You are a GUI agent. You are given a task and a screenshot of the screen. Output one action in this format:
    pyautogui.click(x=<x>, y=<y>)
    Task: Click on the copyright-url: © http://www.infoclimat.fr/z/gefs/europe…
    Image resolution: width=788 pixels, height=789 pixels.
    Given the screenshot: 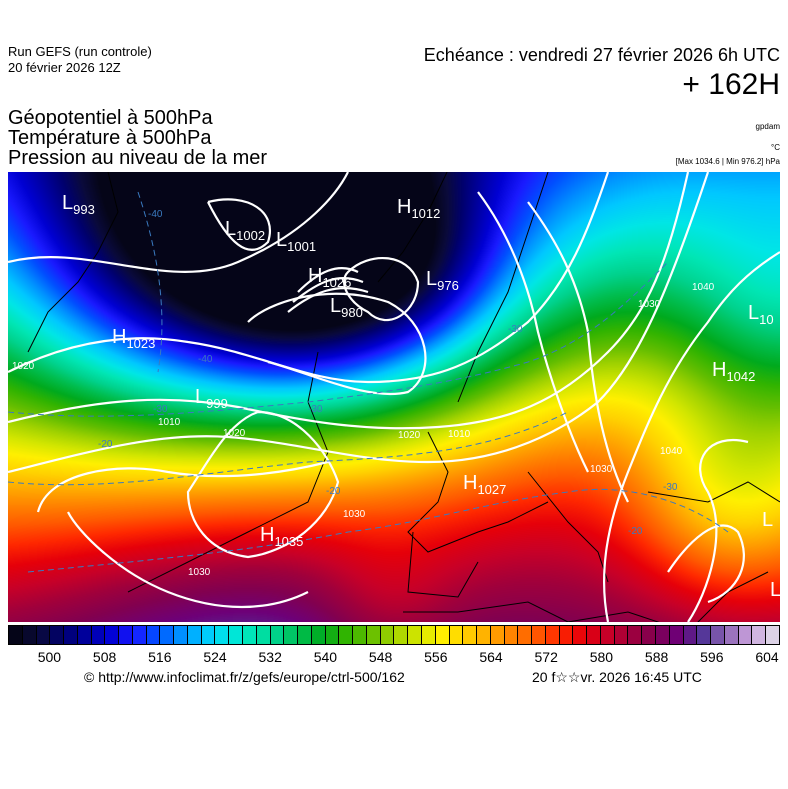 What is the action you would take?
    pyautogui.click(x=244, y=677)
    